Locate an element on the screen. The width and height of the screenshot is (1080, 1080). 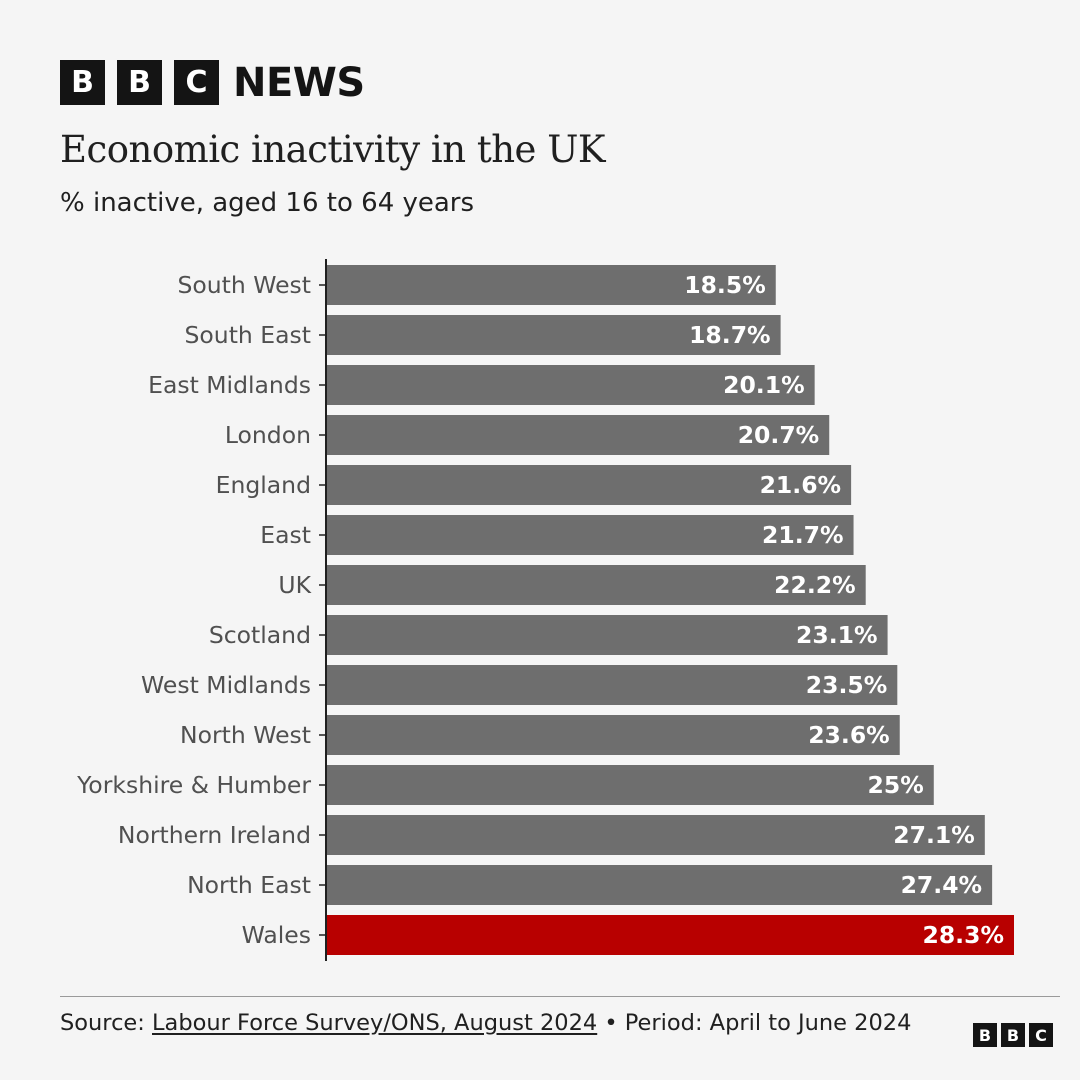
value-label: 28.3% is located at coordinates (963, 935).